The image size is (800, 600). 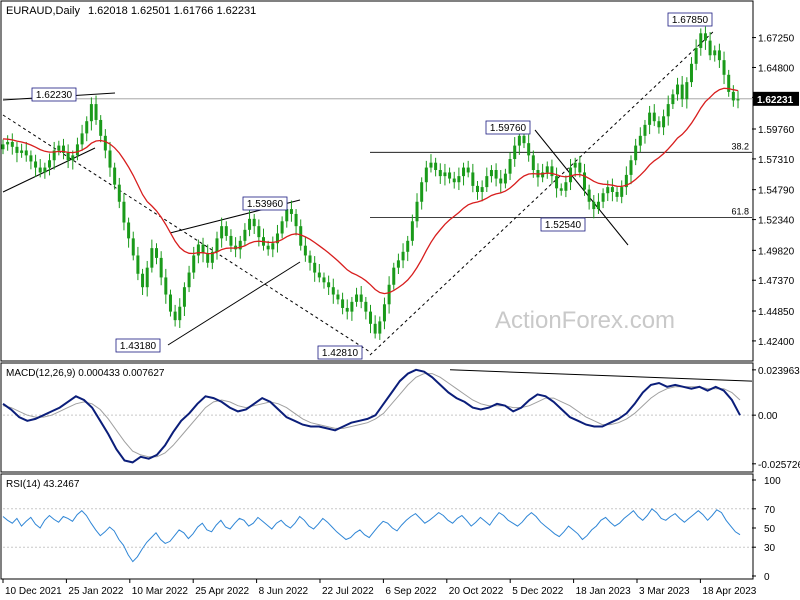 What do you see at coordinates (770, 548) in the screenshot?
I see `rsi-tick-label: 30` at bounding box center [770, 548].